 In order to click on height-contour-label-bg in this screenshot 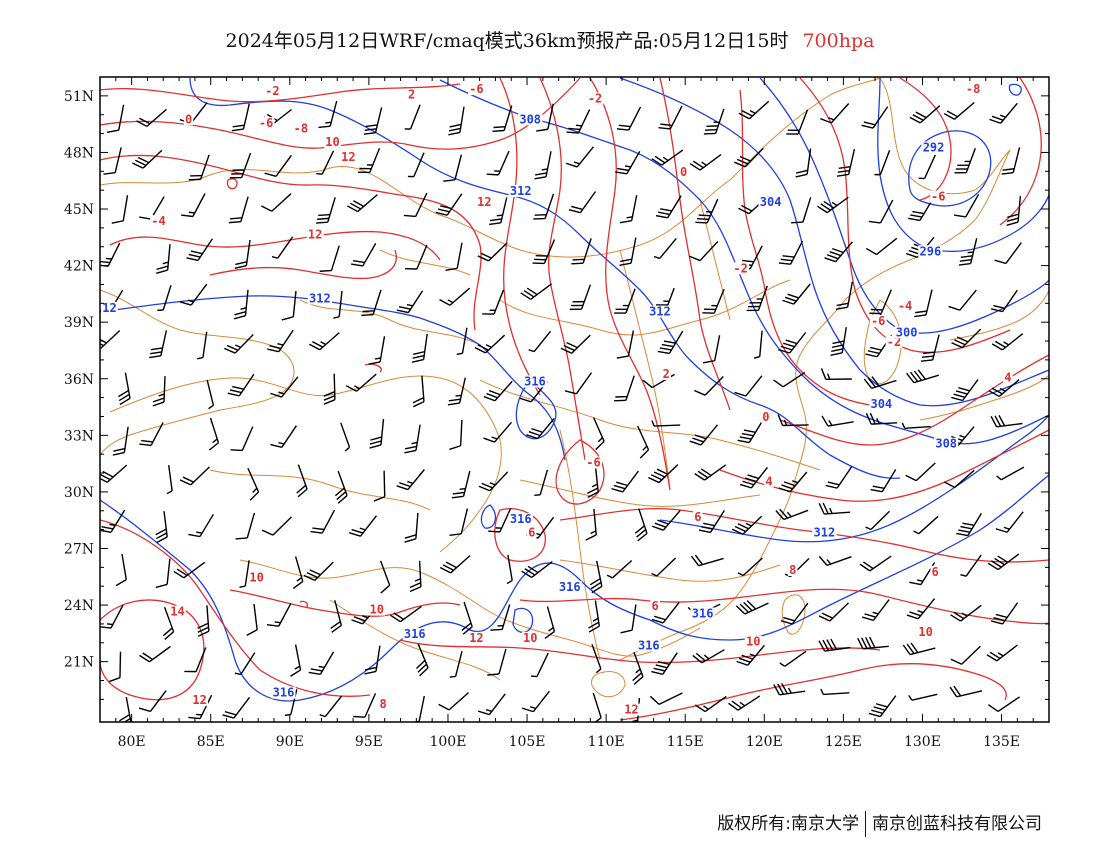, I will do `click(770, 202)`.